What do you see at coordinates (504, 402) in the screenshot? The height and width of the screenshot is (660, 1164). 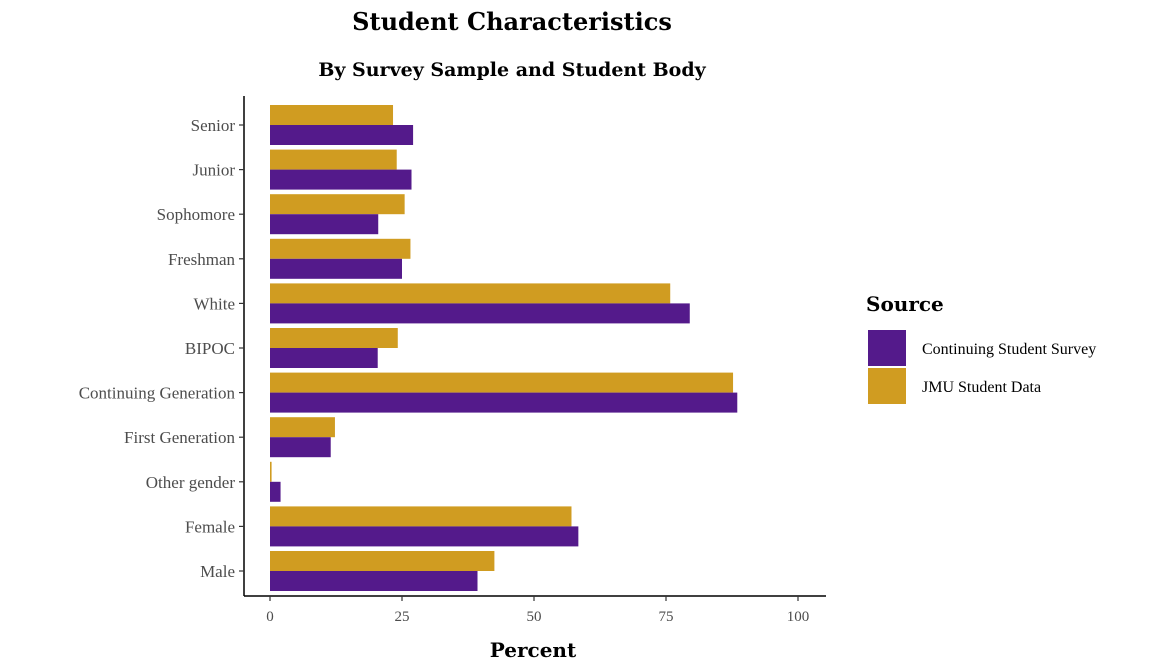 I see `bar-survey-continuing-generation` at bounding box center [504, 402].